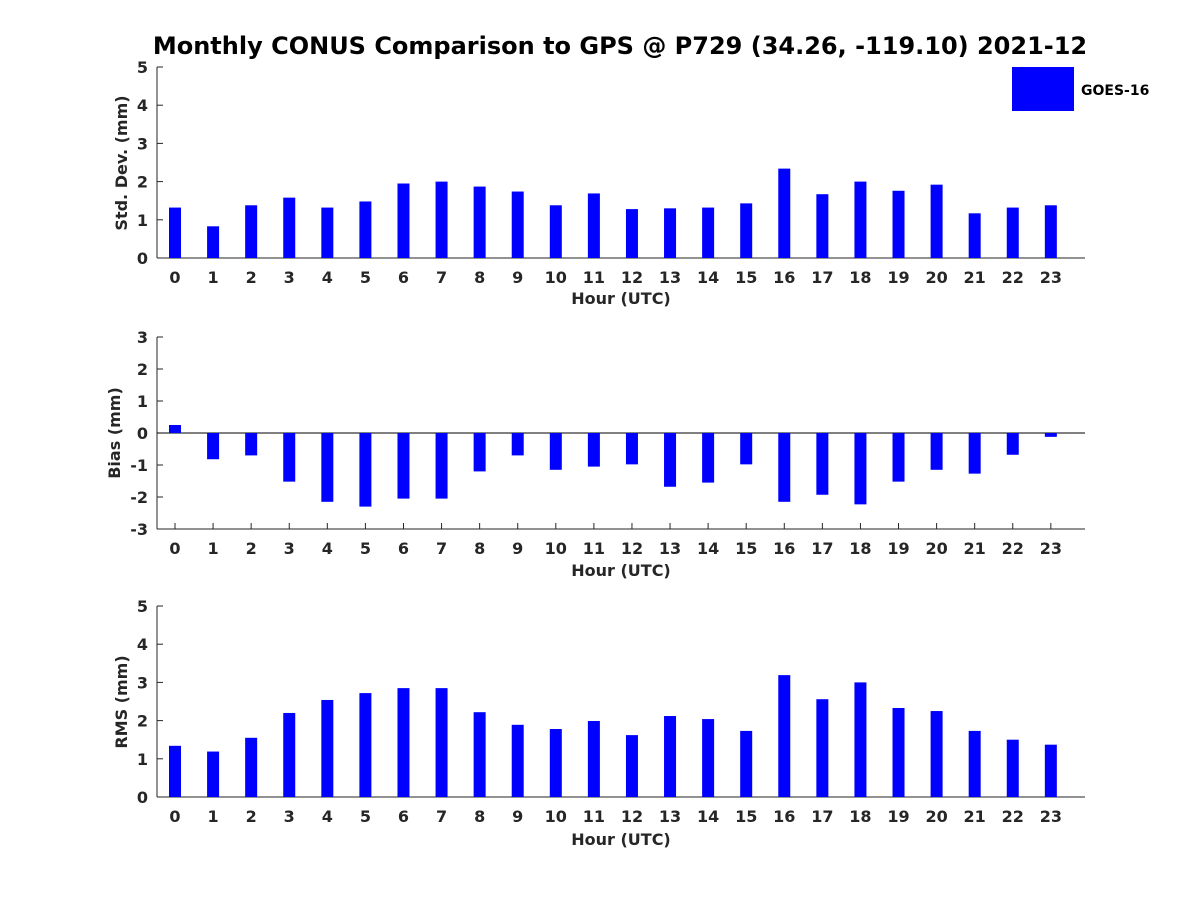 This screenshot has width=1200, height=900. What do you see at coordinates (142, 759) in the screenshot?
I see `rms-ytick-label: 1` at bounding box center [142, 759].